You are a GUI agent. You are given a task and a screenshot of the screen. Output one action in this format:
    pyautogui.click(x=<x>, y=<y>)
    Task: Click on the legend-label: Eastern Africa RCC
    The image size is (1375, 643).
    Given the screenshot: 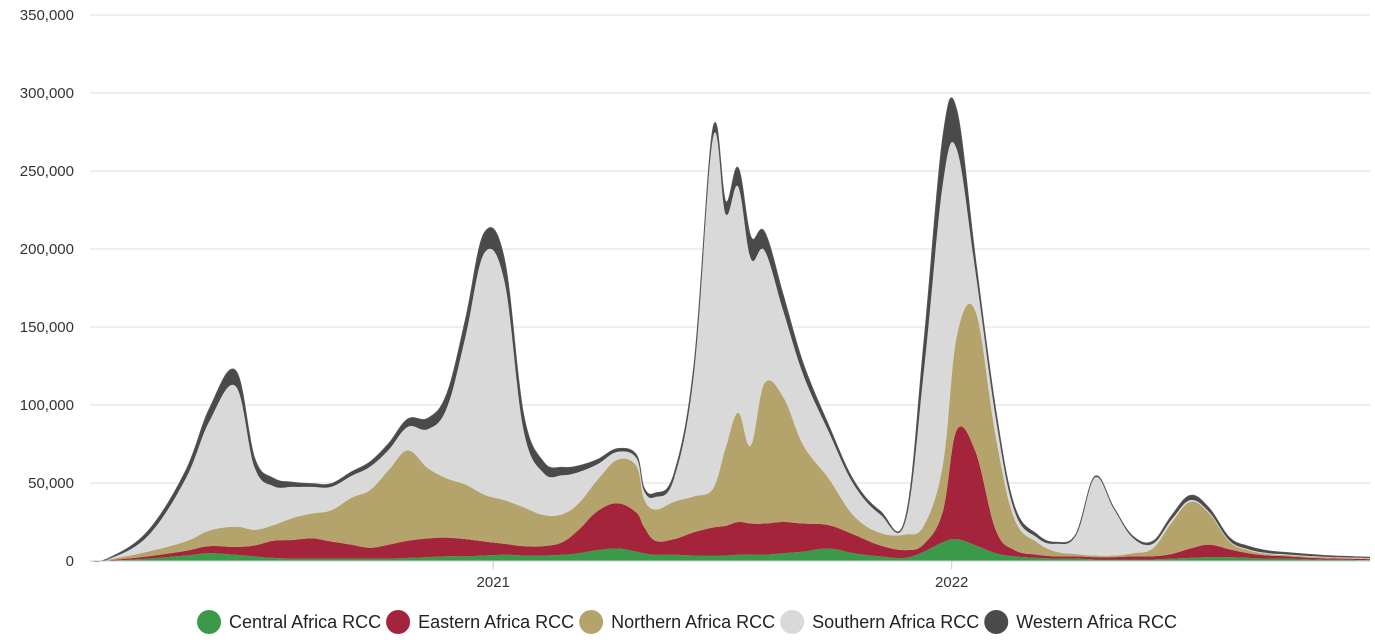 What is the action you would take?
    pyautogui.click(x=496, y=622)
    